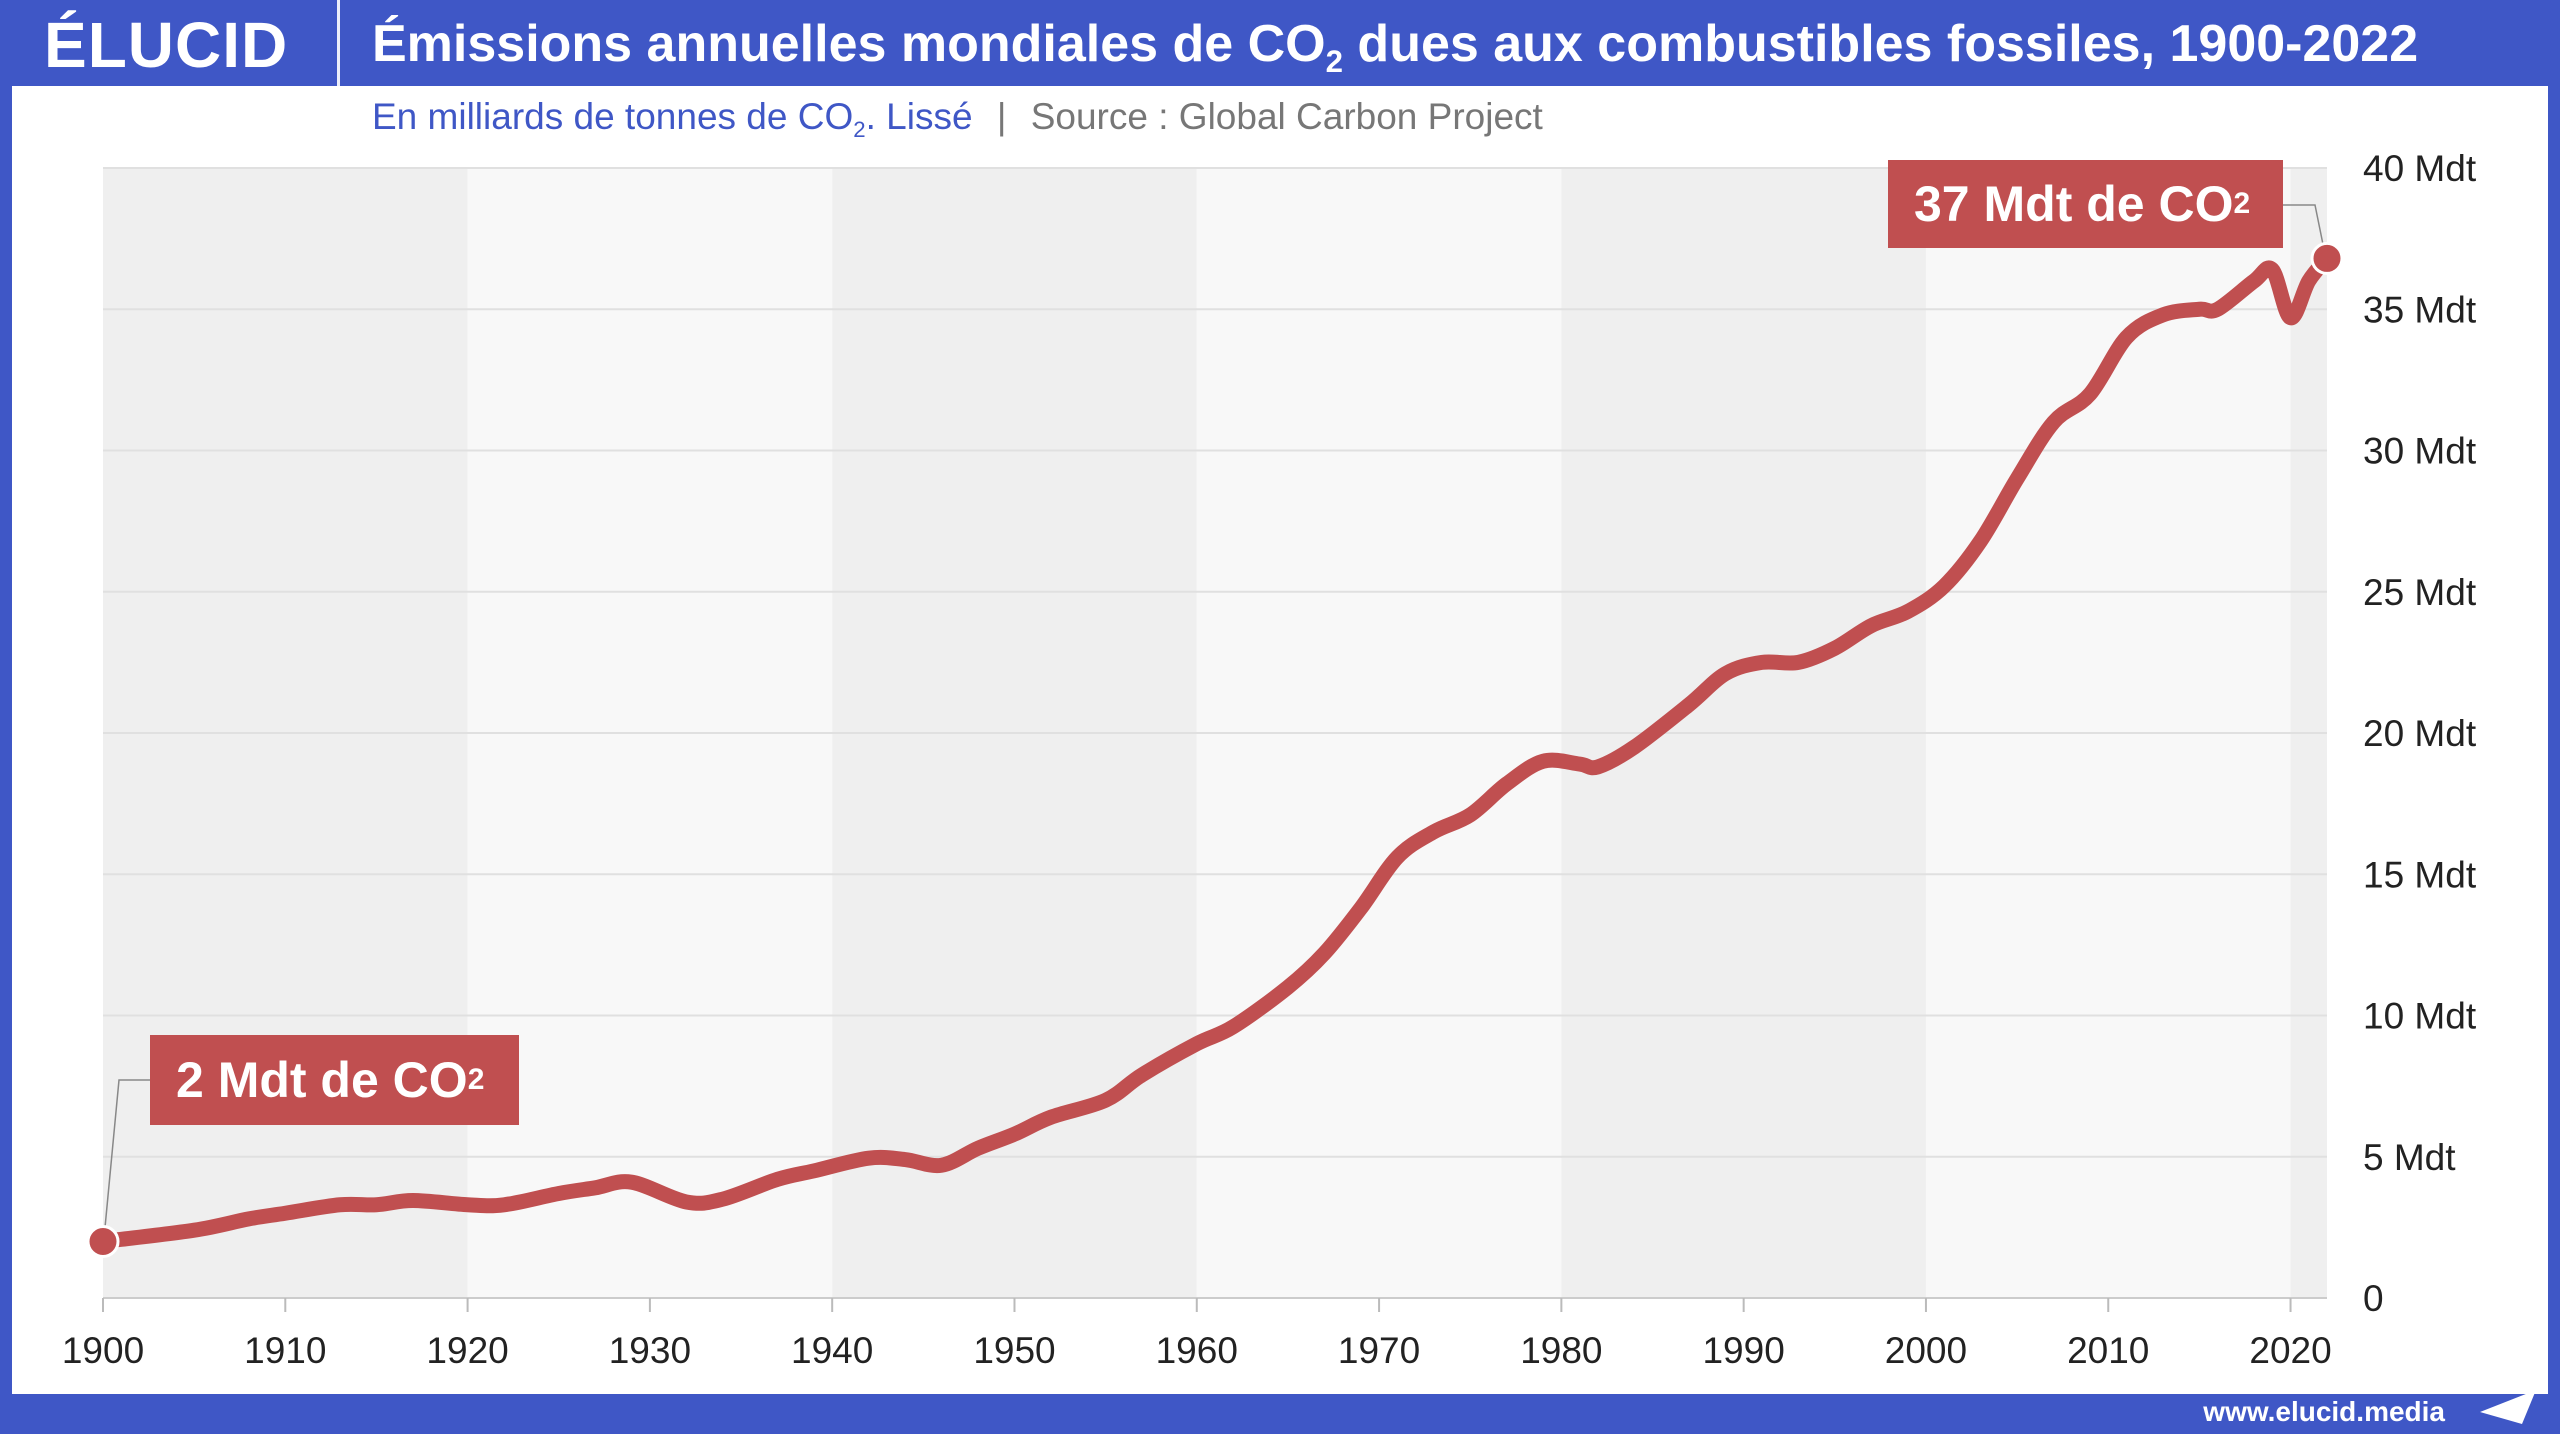 The height and width of the screenshot is (1434, 2560). Describe the element at coordinates (650, 1350) in the screenshot. I see `x-tick-label: 1930` at that location.